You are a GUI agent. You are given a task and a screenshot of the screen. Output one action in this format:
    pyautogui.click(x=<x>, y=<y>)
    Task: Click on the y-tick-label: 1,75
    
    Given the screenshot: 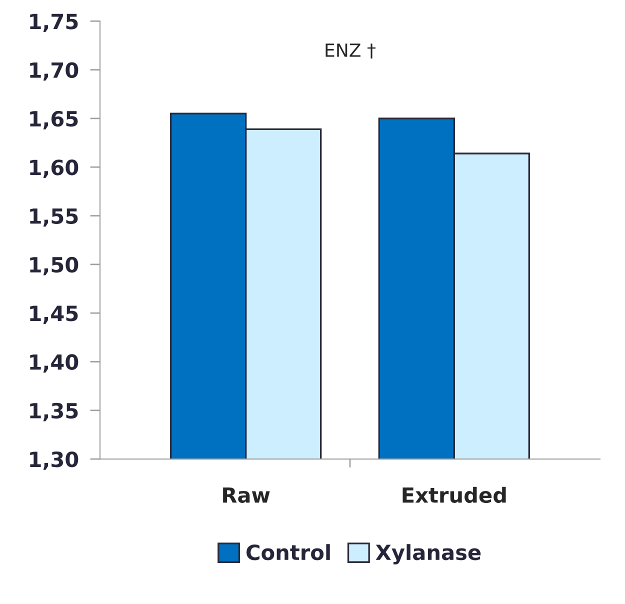 What is the action you would take?
    pyautogui.click(x=54, y=23)
    